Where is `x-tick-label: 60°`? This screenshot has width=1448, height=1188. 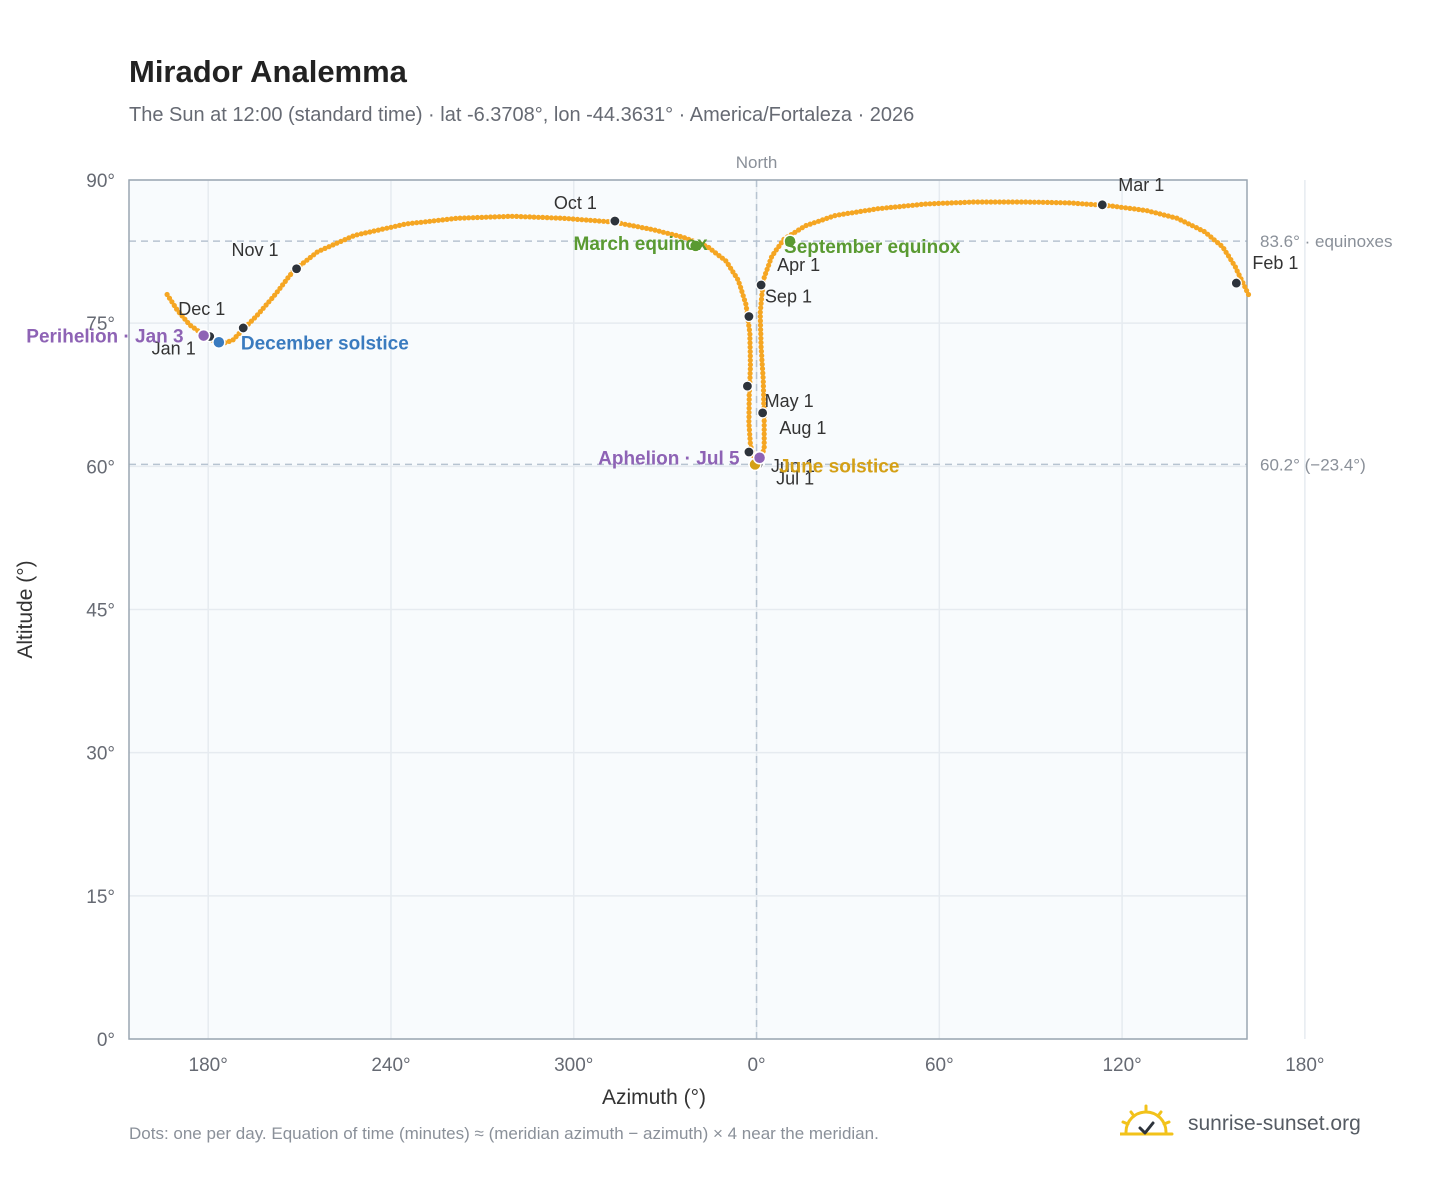
x-tick-label: 60° is located at coordinates (939, 1065).